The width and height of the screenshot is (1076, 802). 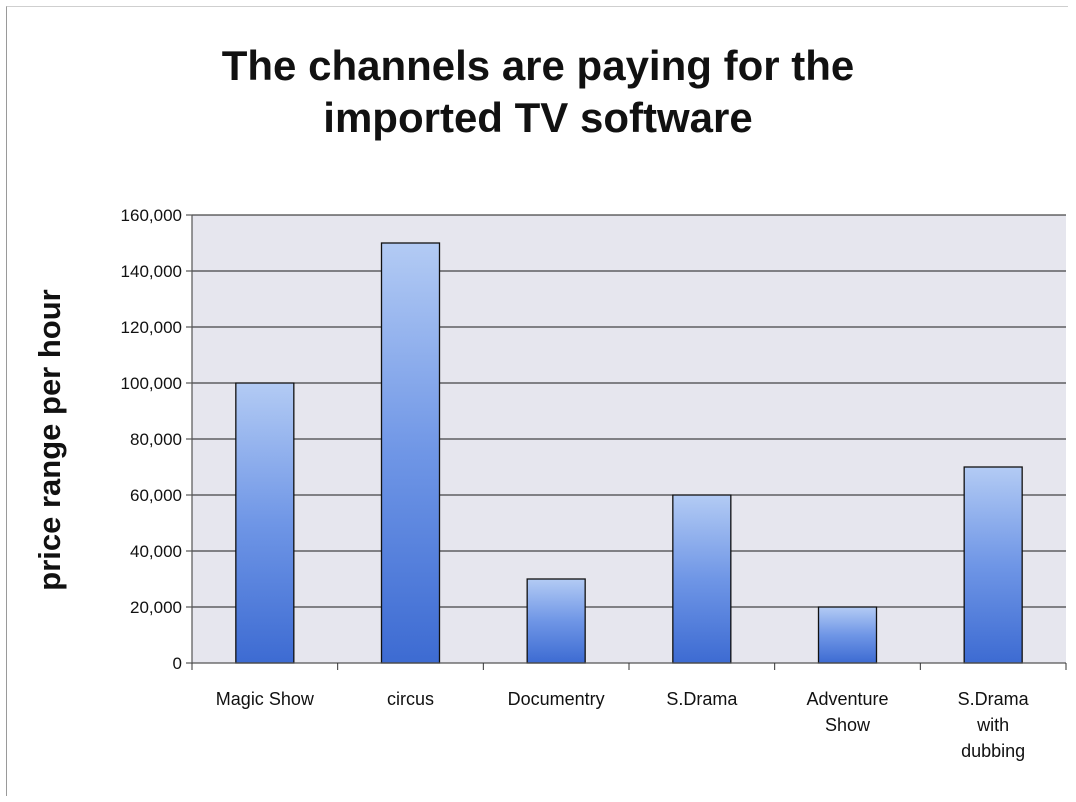 I want to click on chart-title-line-2: imported TV software, so click(x=538, y=117).